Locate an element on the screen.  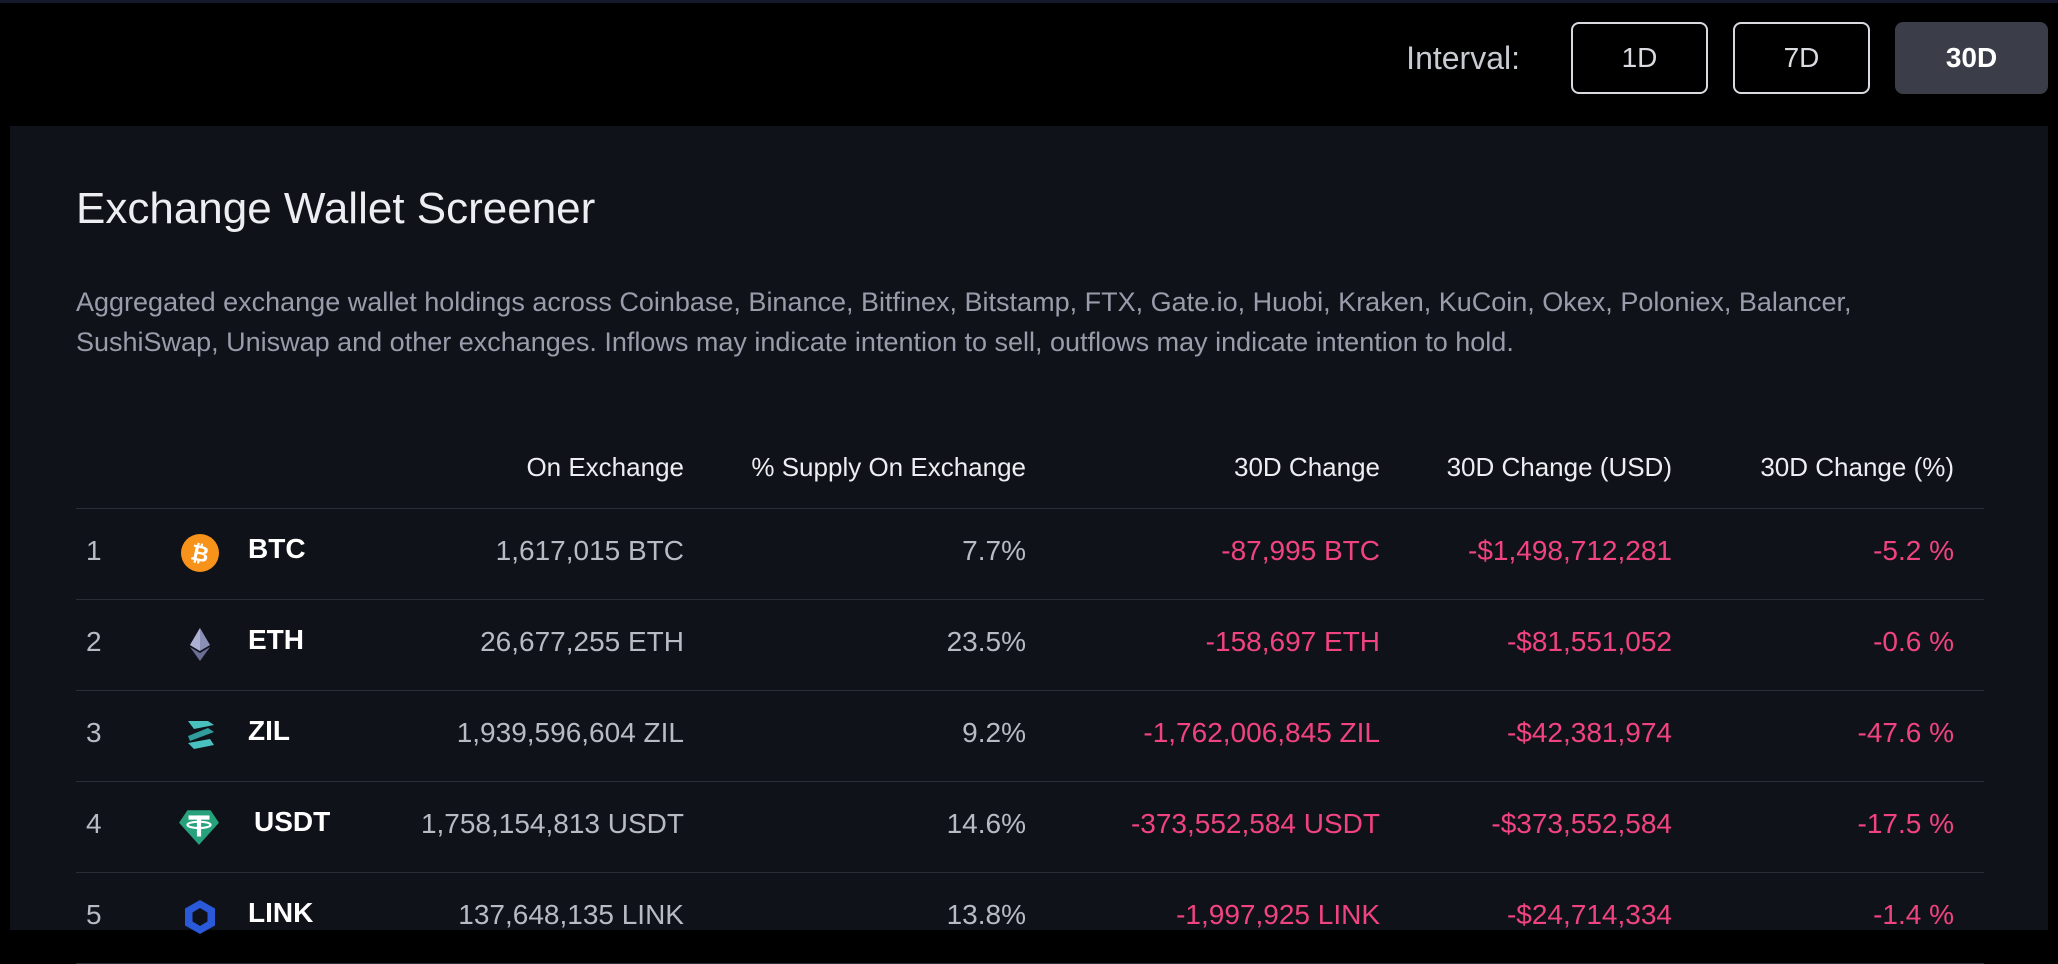
coin-symbol: ZIL is located at coordinates (269, 730).